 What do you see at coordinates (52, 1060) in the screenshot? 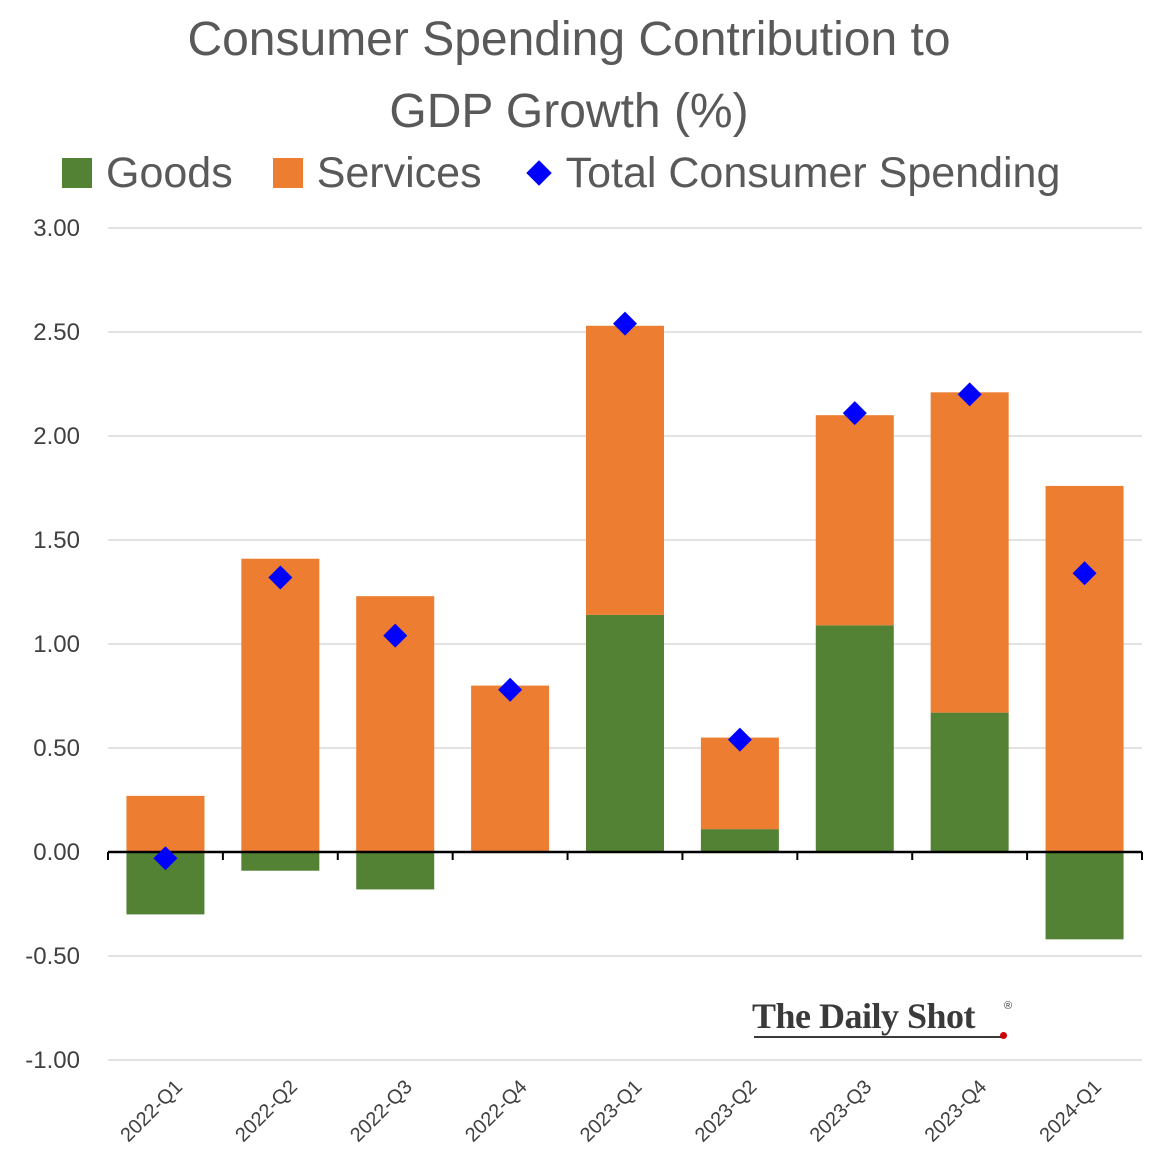
I see `y-tick-label: -1.00` at bounding box center [52, 1060].